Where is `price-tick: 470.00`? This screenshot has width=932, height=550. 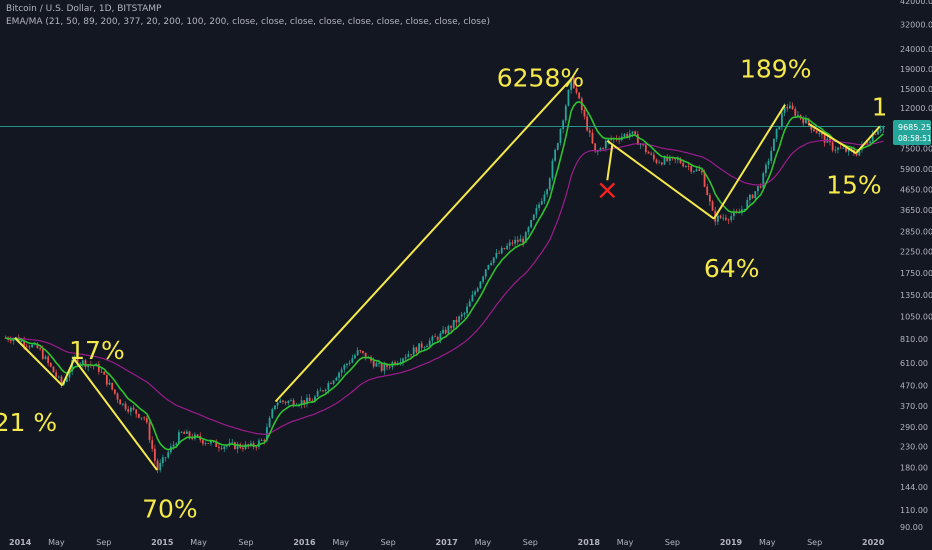 price-tick: 470.00 is located at coordinates (914, 386).